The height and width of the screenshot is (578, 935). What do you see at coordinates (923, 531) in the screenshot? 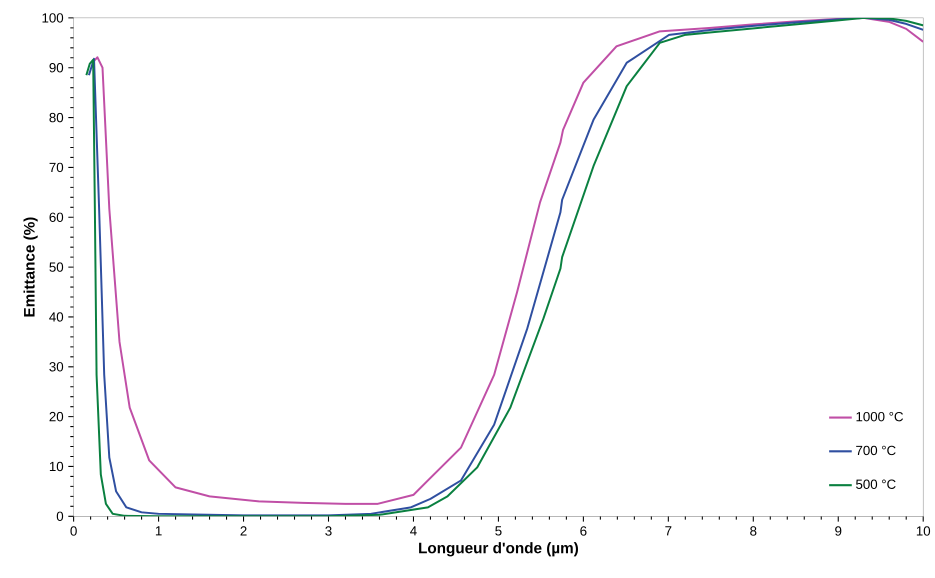
I see `x-tick-label: 10` at bounding box center [923, 531].